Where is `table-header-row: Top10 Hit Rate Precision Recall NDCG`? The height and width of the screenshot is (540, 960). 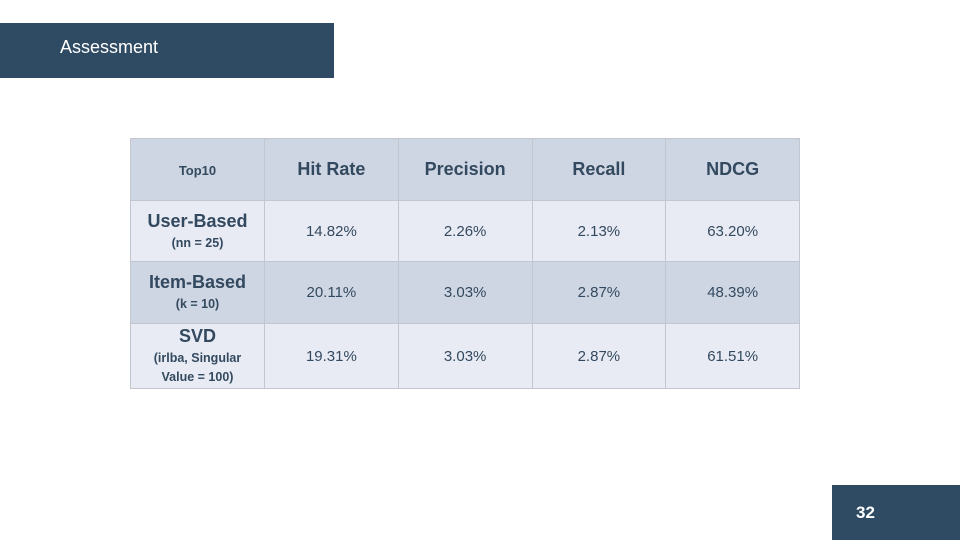 table-header-row: Top10 Hit Rate Precision Recall NDCG is located at coordinates (465, 169).